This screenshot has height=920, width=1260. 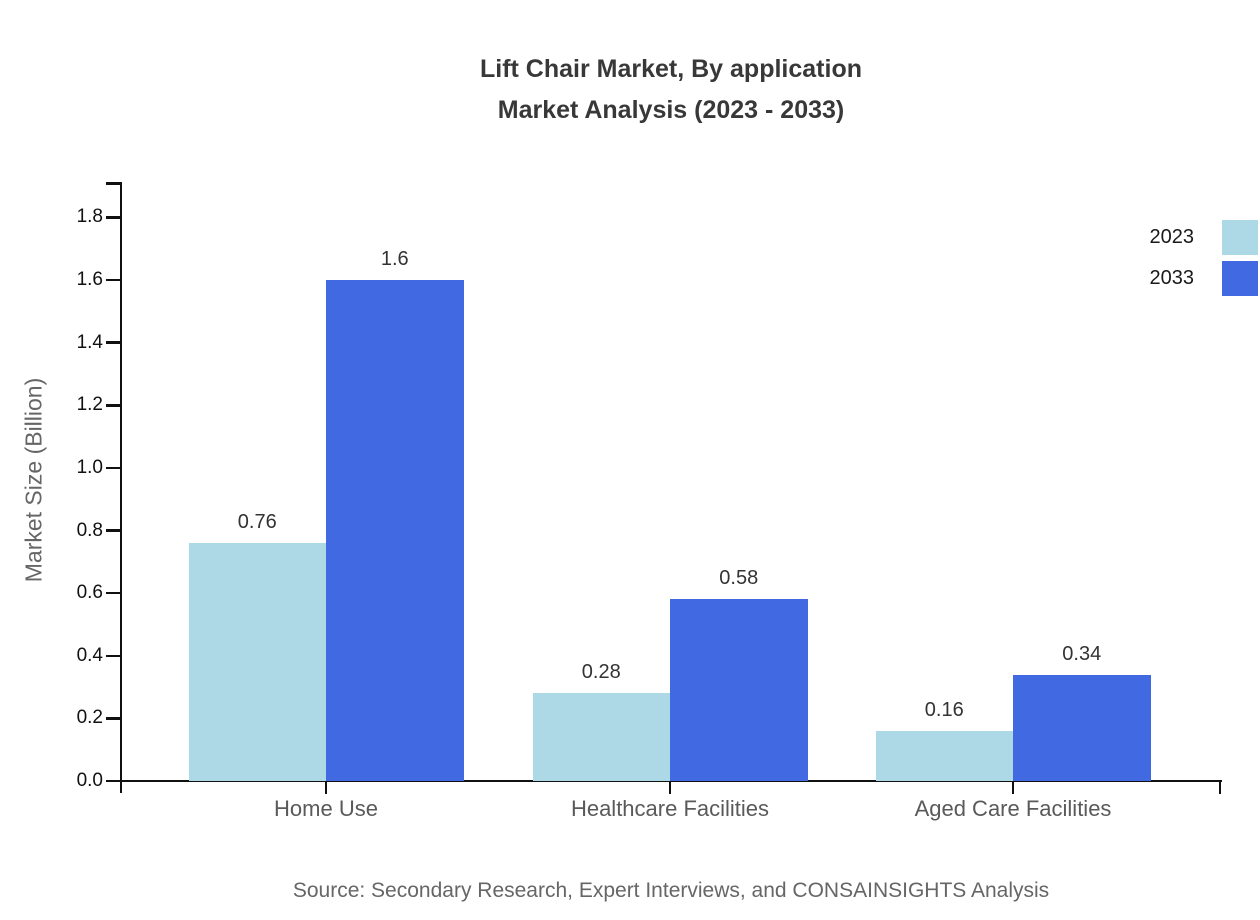 What do you see at coordinates (113, 781) in the screenshot?
I see `y-tick-0.0` at bounding box center [113, 781].